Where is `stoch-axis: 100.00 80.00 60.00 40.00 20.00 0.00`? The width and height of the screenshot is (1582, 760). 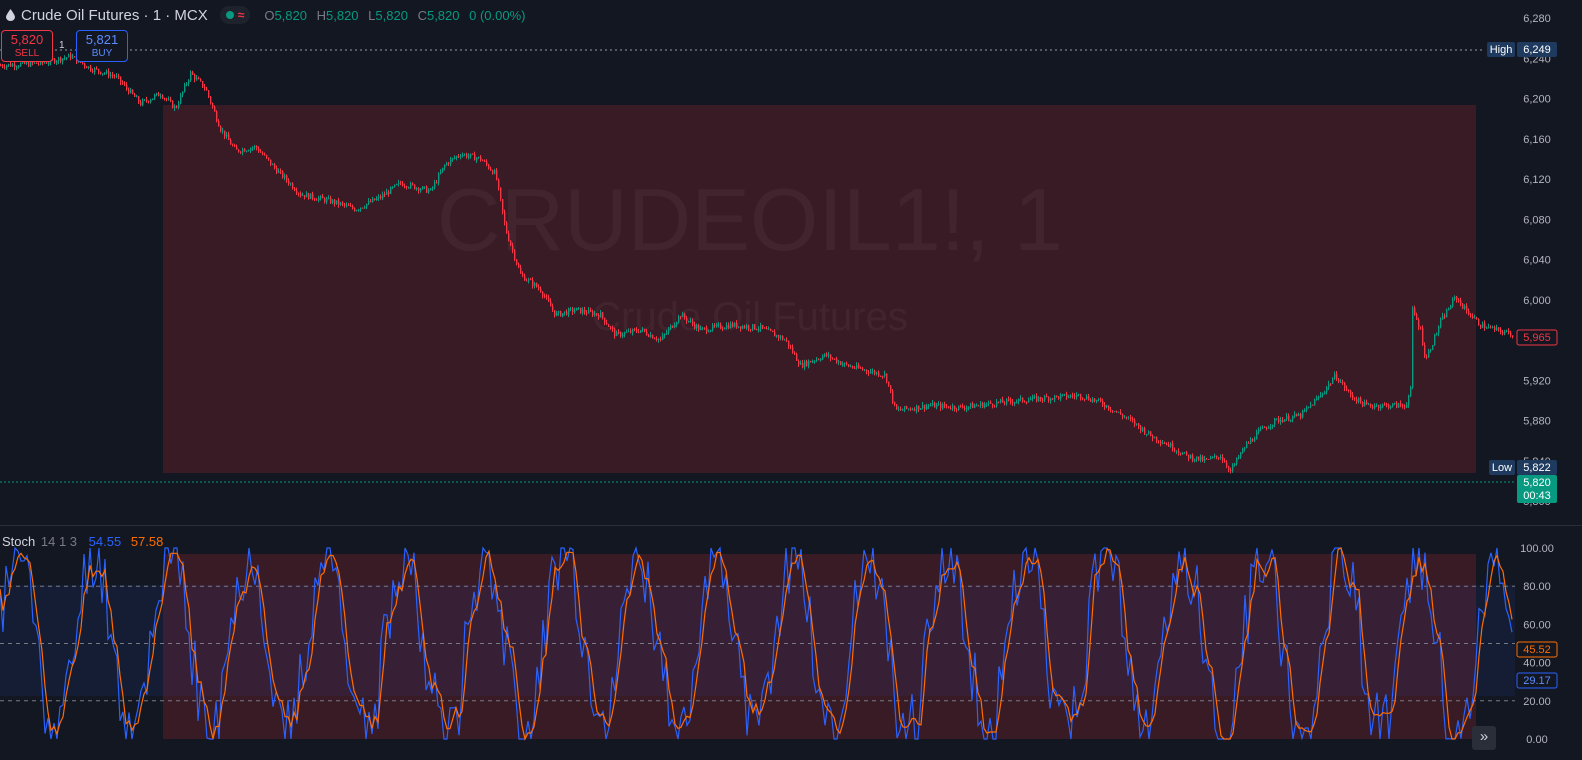 stoch-axis: 100.00 80.00 60.00 40.00 20.00 0.00 is located at coordinates (1537, 644).